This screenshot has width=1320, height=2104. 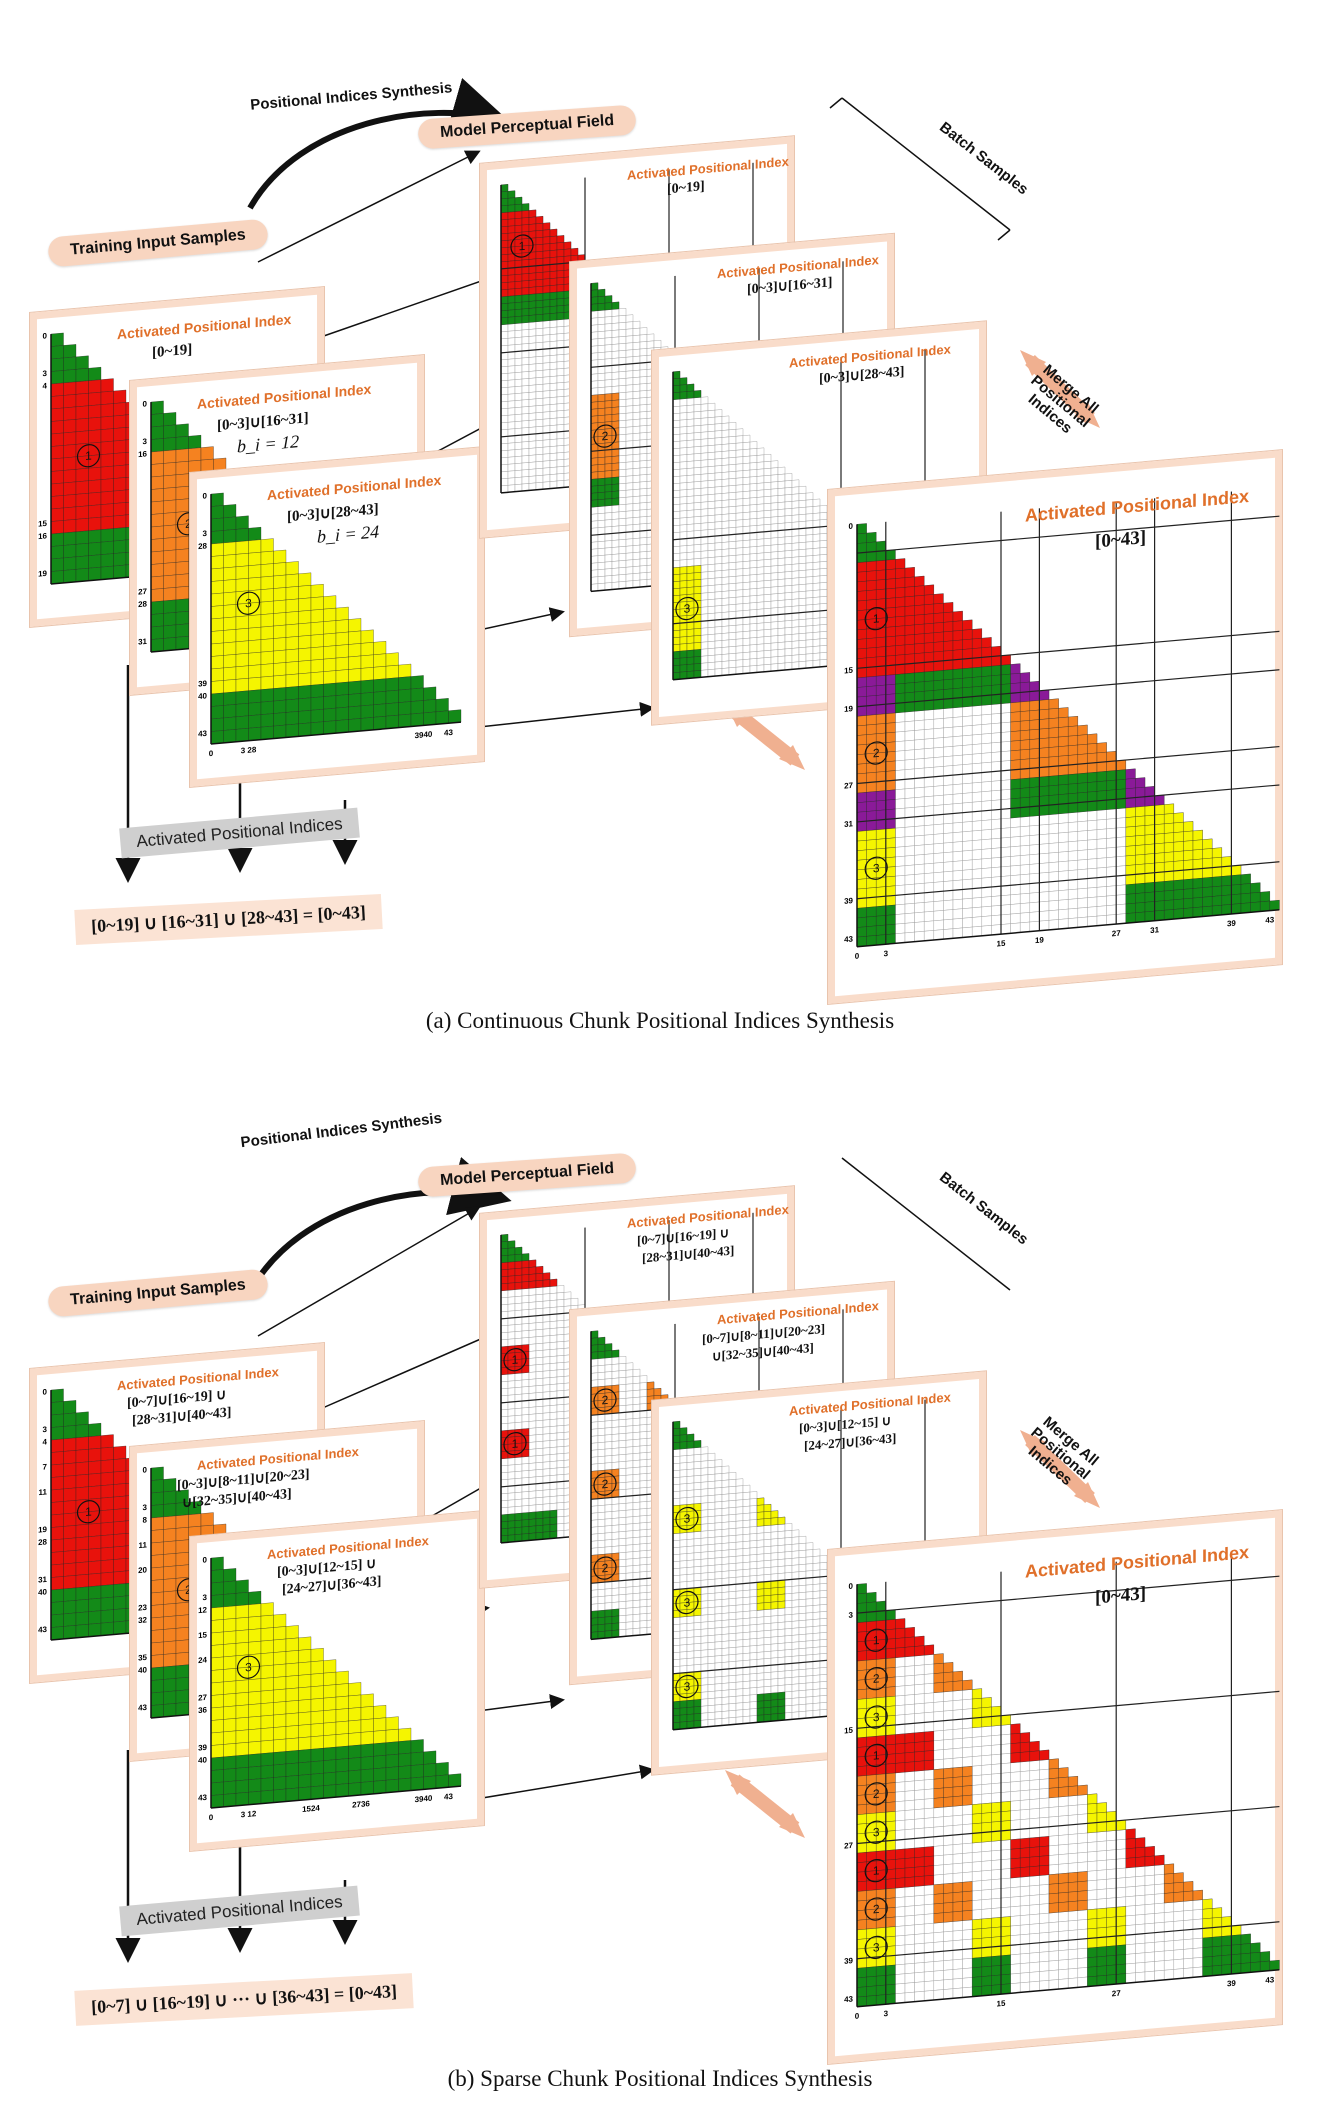 What do you see at coordinates (876, 1678) in the screenshot?
I see `chunk-number-circle` at bounding box center [876, 1678].